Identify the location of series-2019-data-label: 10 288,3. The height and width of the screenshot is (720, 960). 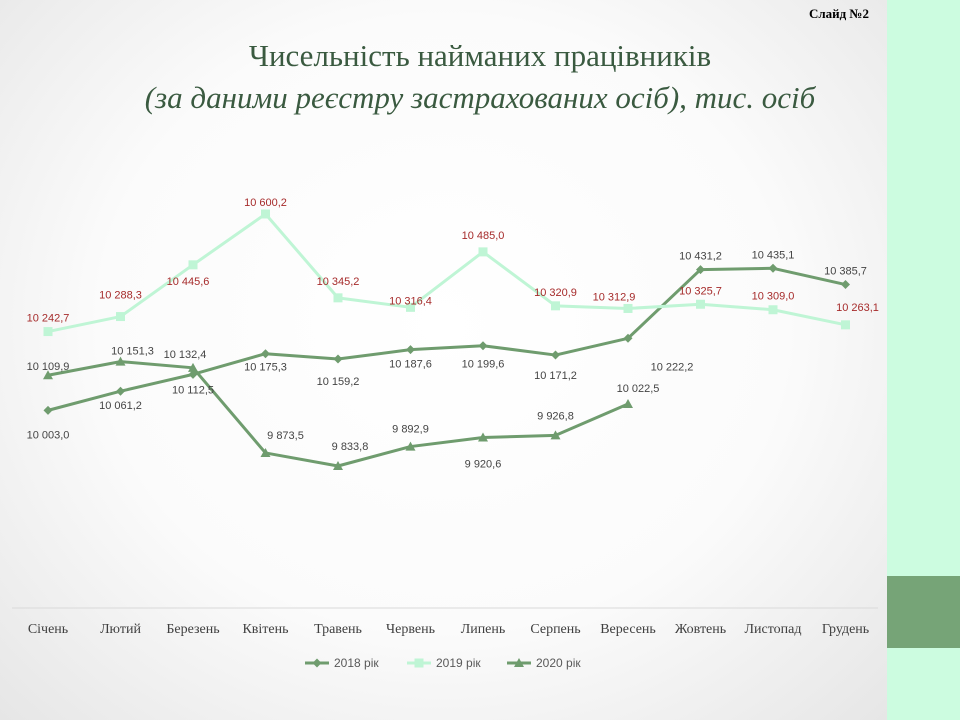
(120, 296).